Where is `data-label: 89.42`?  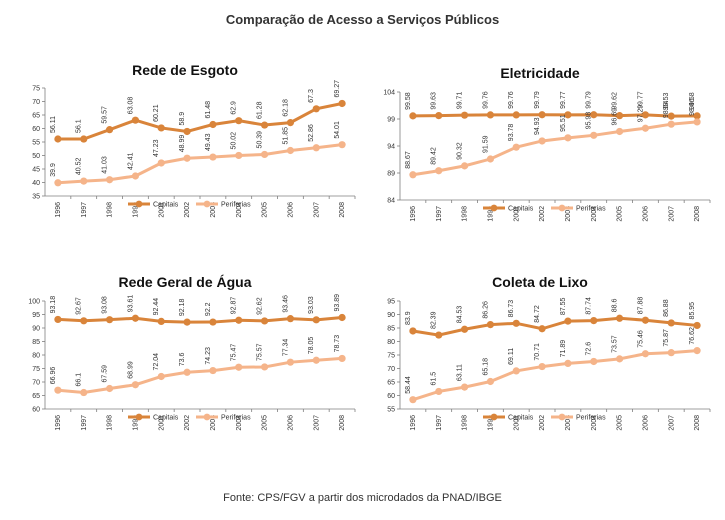 data-label: 89.42 is located at coordinates (434, 156).